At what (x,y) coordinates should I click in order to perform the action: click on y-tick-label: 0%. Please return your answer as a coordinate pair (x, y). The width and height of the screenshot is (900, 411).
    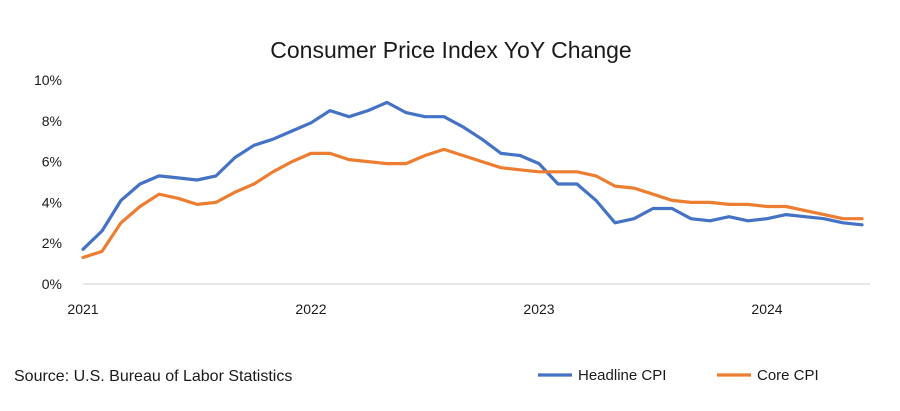
    Looking at the image, I should click on (52, 284).